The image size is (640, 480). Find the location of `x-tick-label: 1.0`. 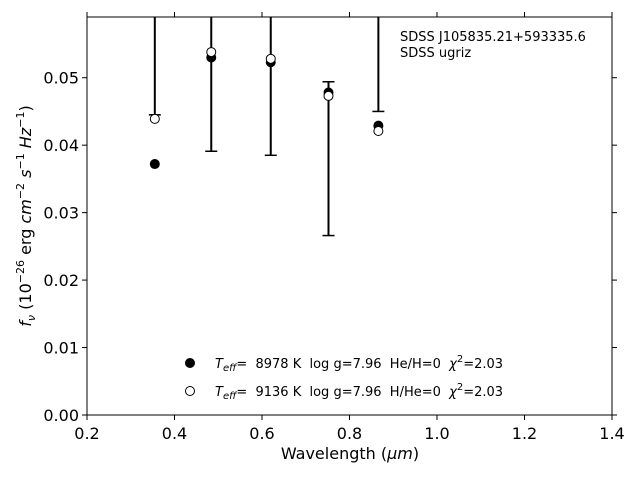

x-tick-label: 1.0 is located at coordinates (436, 433).